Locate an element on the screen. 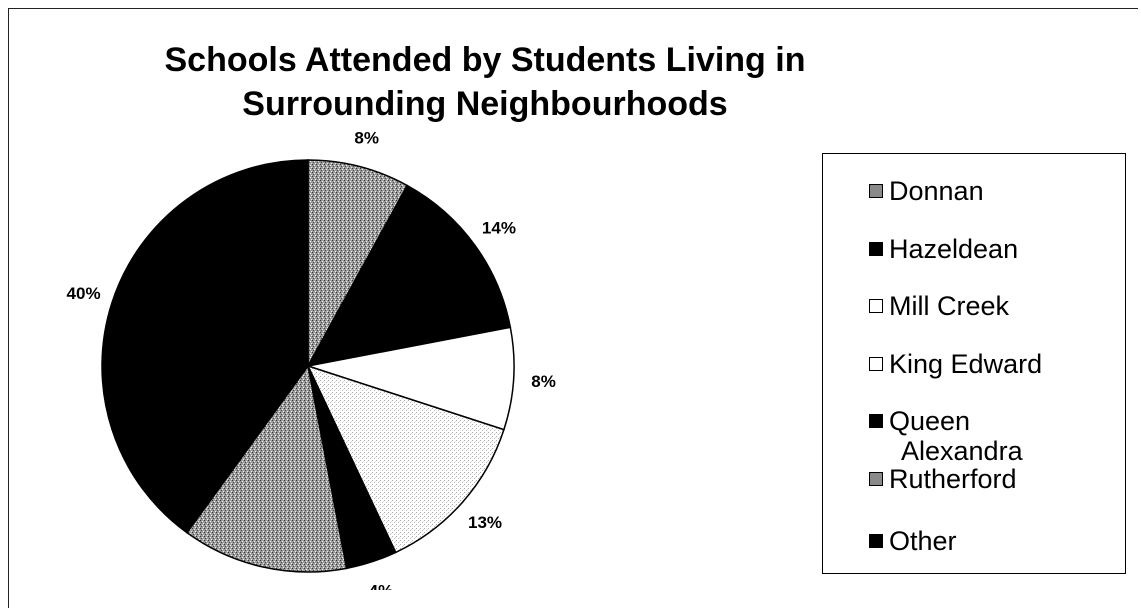 The width and height of the screenshot is (1141, 608). pie-slice-hazeldean is located at coordinates (409, 276).